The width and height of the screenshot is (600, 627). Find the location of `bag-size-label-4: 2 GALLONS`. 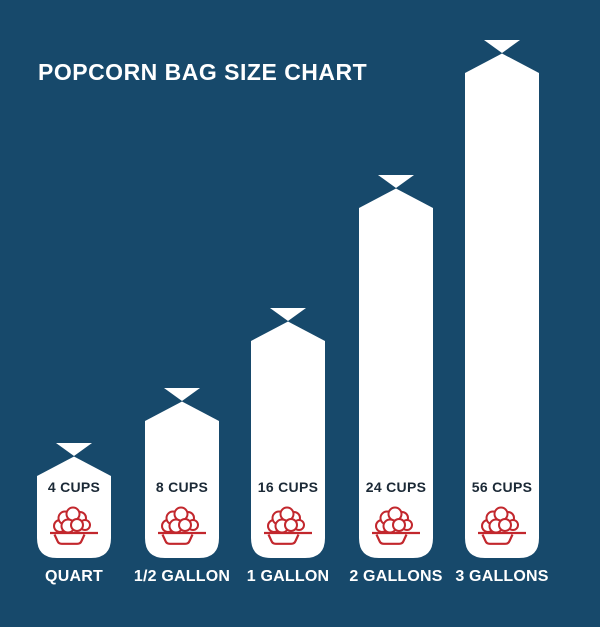

bag-size-label-4: 2 GALLONS is located at coordinates (396, 576).